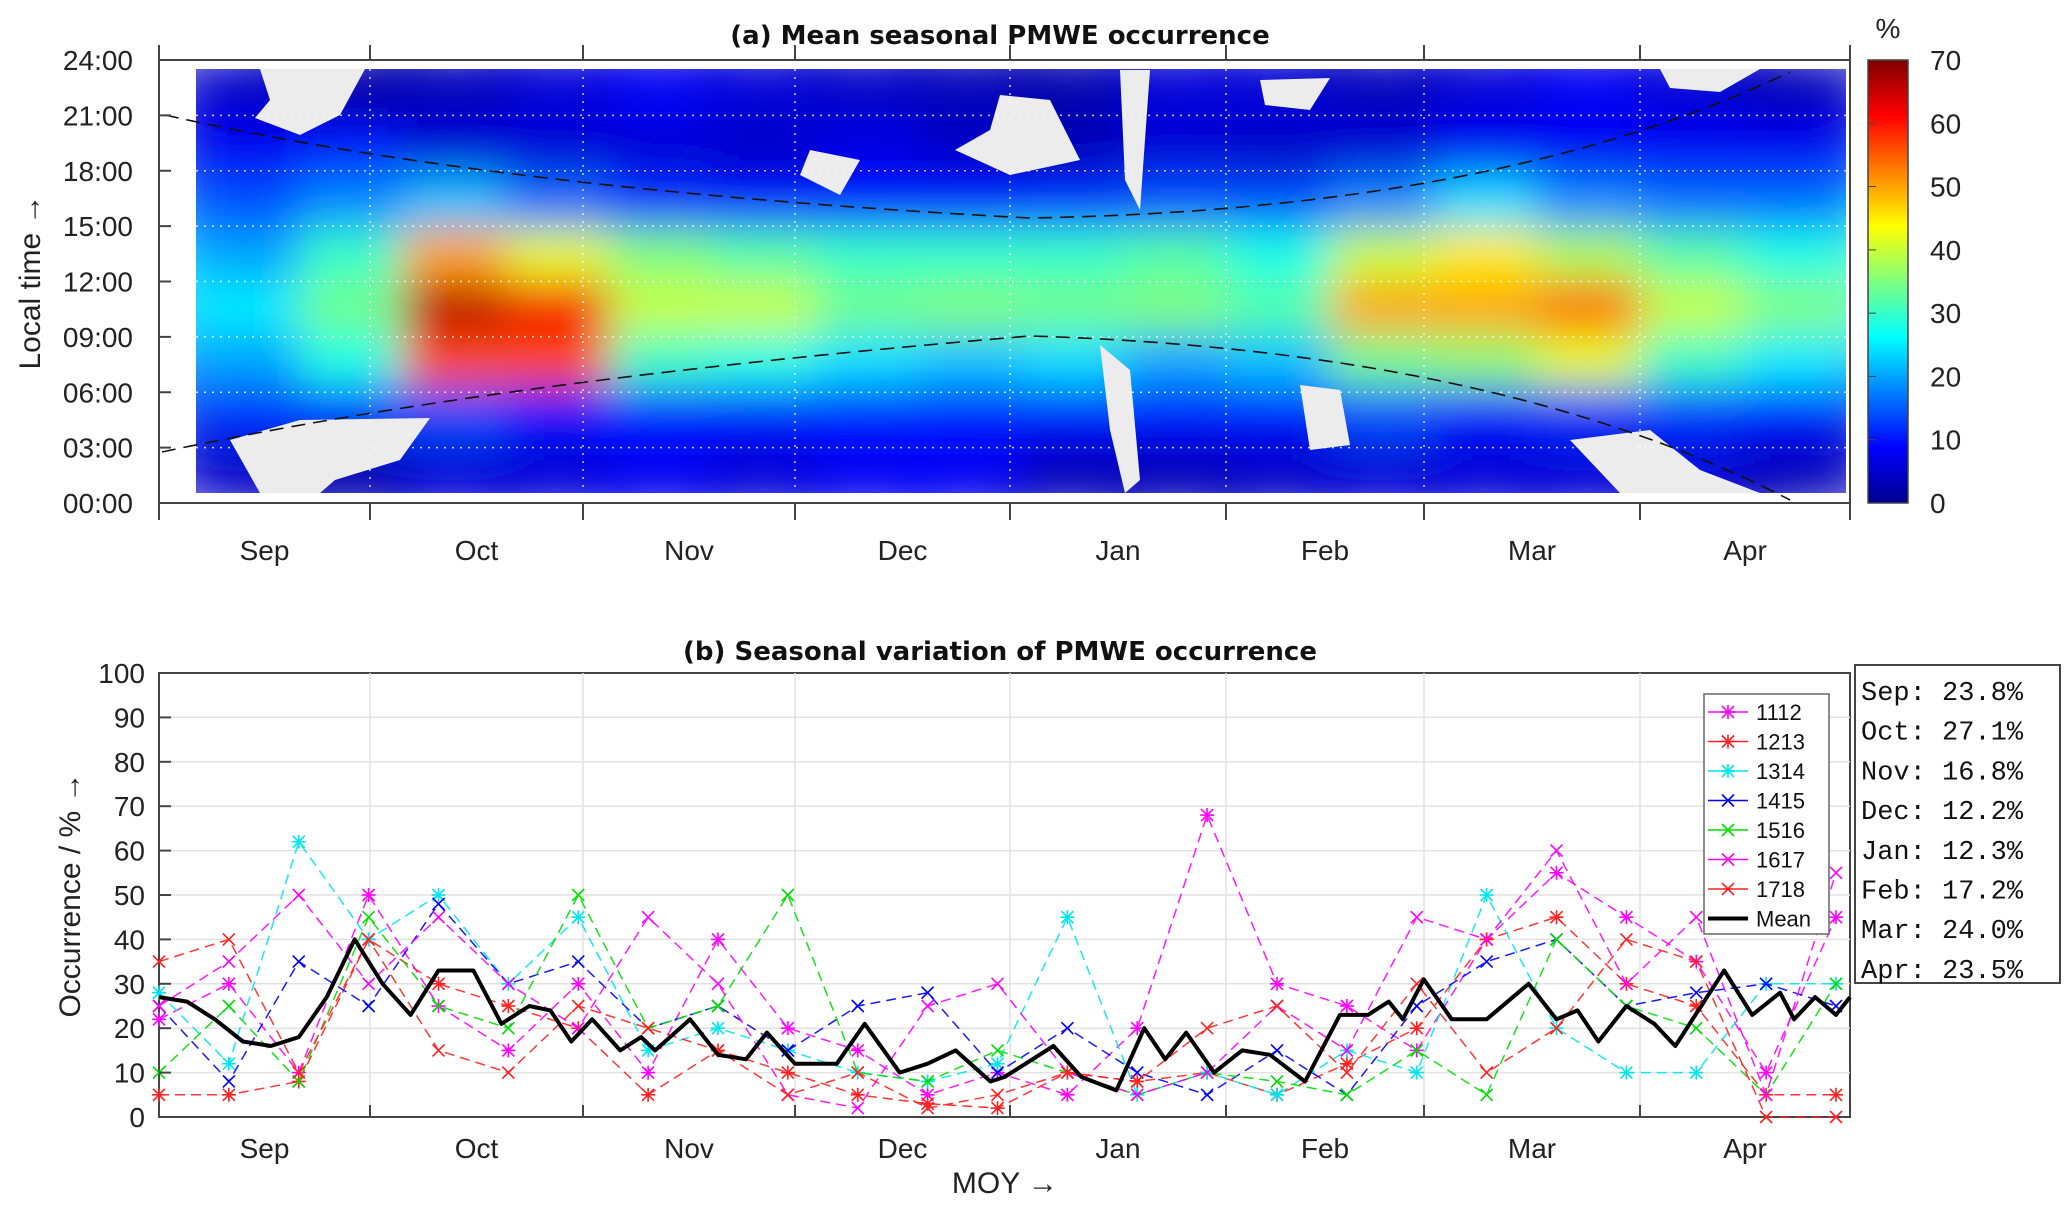 This screenshot has height=1206, width=2067. What do you see at coordinates (1728, 889) in the screenshot?
I see `legend-marker` at bounding box center [1728, 889].